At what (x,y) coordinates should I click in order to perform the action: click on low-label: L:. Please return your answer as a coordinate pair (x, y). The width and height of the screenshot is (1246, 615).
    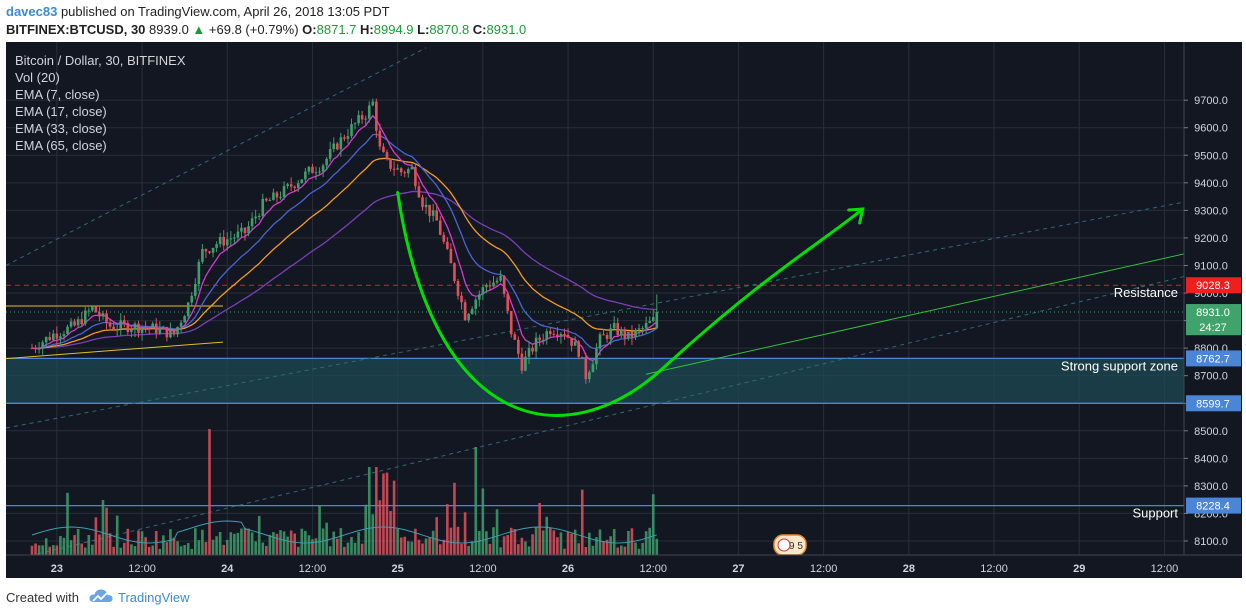
    Looking at the image, I should click on (423, 29).